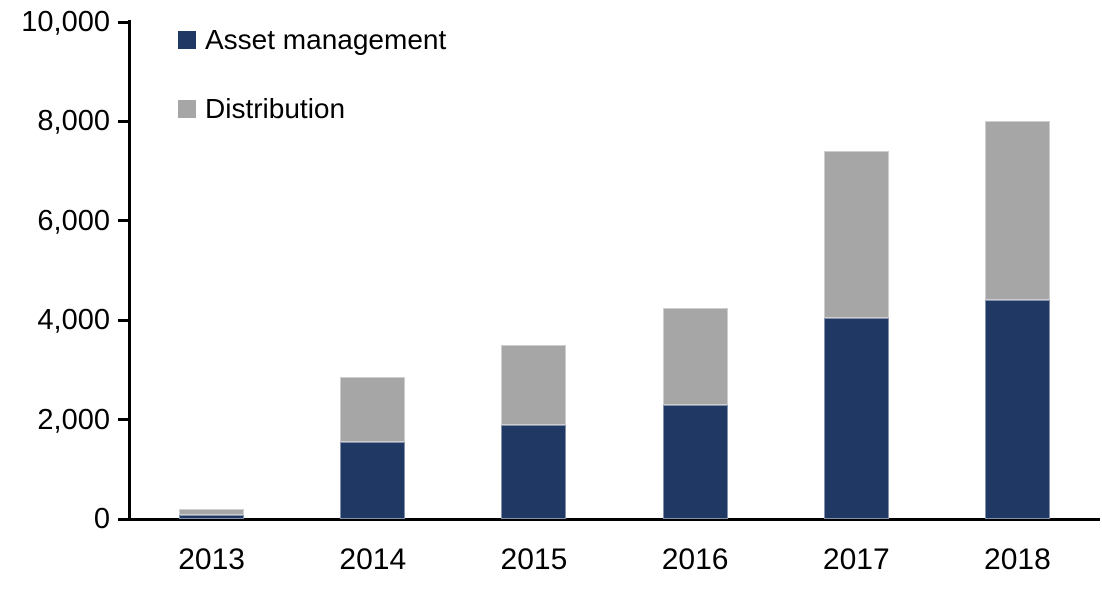 The height and width of the screenshot is (594, 1102). What do you see at coordinates (1017, 409) in the screenshot?
I see `bar-segment-asset-management-2018` at bounding box center [1017, 409].